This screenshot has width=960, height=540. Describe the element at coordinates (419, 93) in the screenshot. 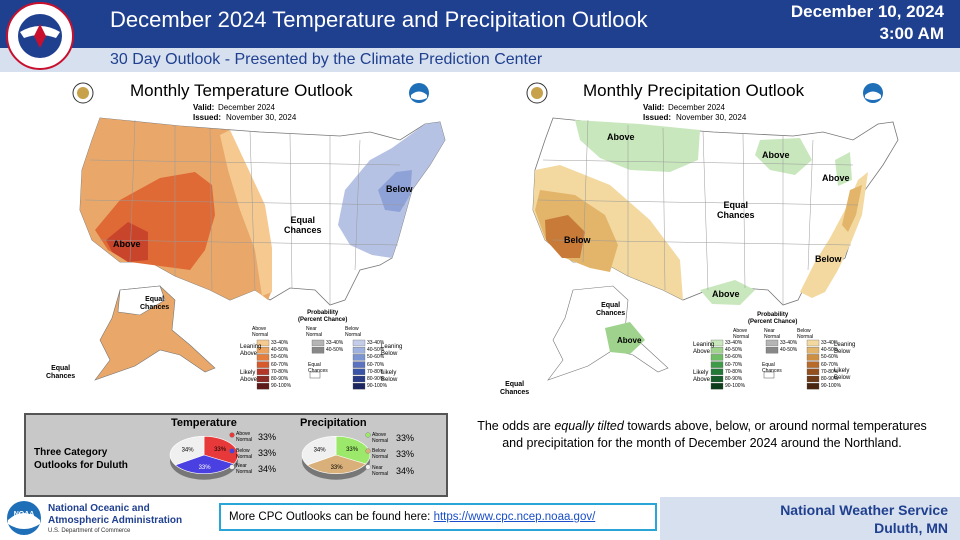

I see `noaa-seal-icon` at that location.